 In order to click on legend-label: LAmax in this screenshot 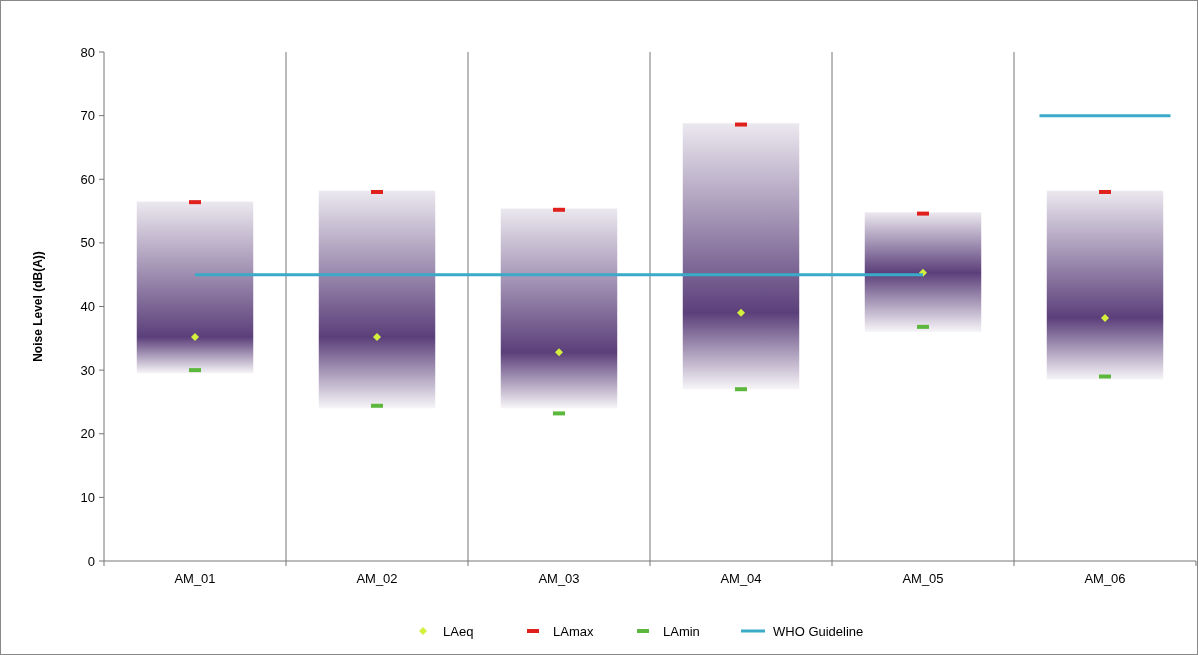, I will do `click(573, 631)`.